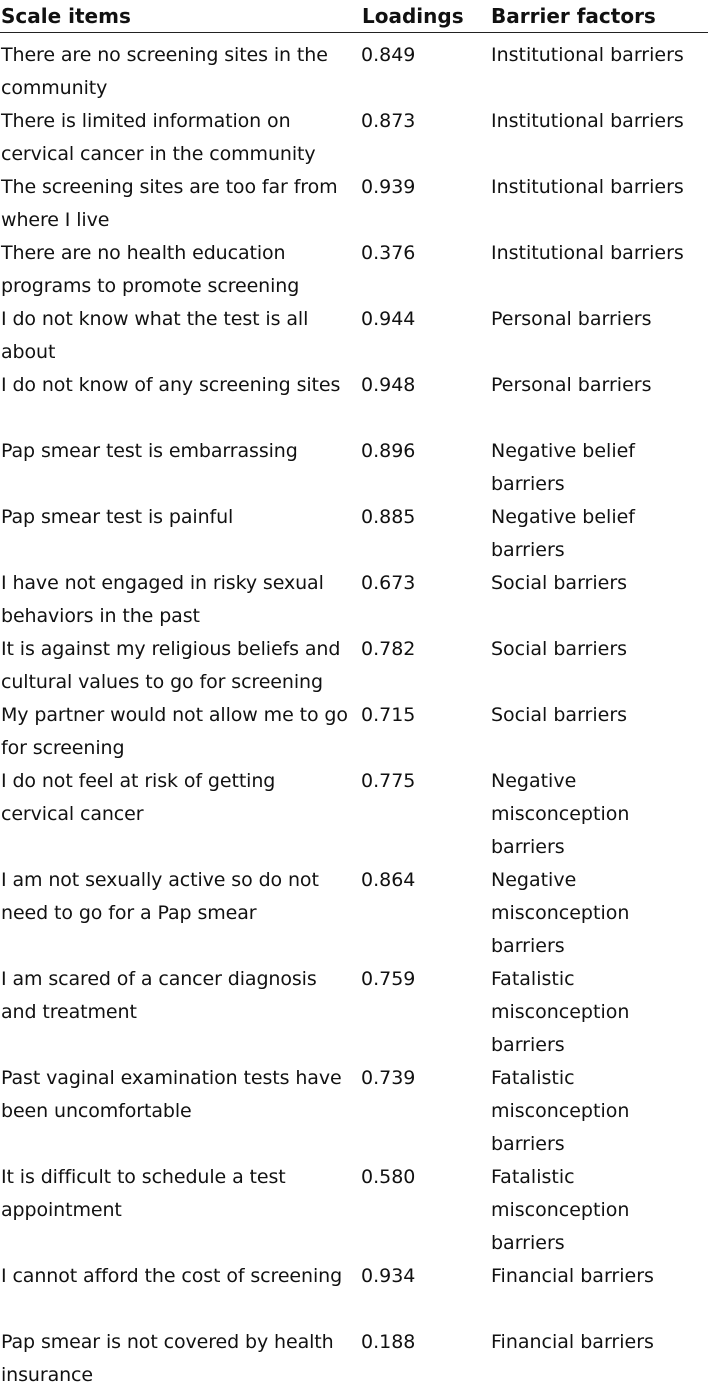  What do you see at coordinates (425, 913) in the screenshot?
I see `loading-cell: 0.864` at bounding box center [425, 913].